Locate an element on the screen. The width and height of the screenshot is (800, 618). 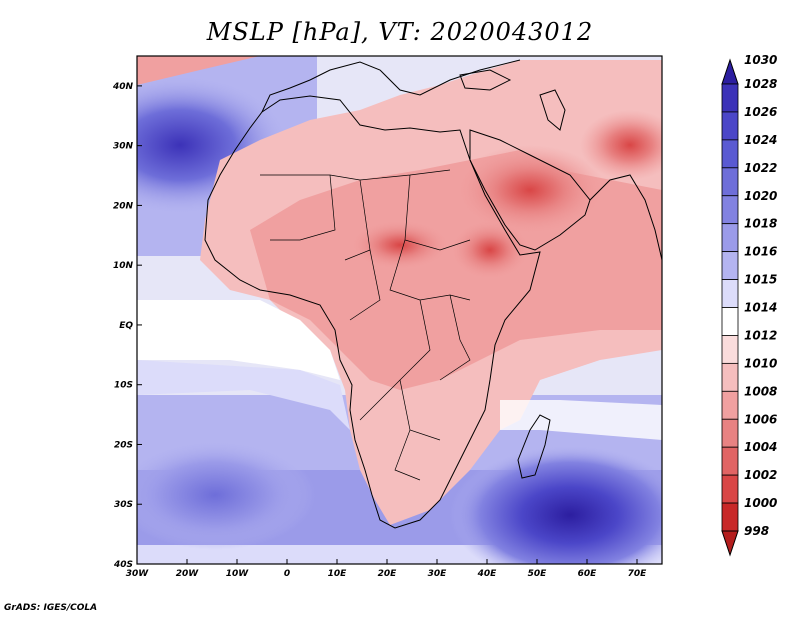
lon-tick-label: 10W is located at coordinates (238, 574).